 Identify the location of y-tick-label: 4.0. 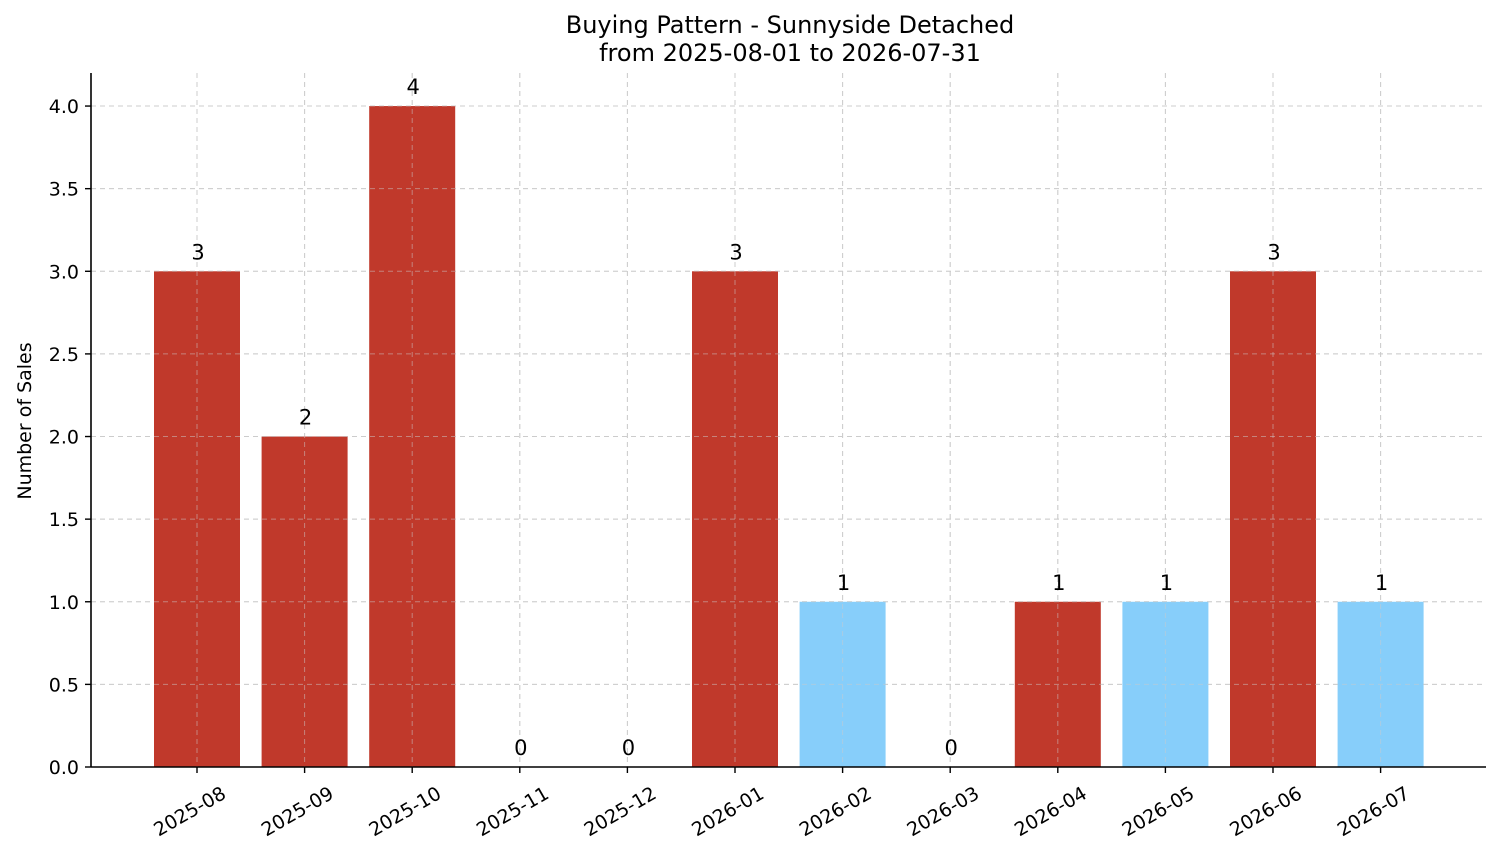
(64, 107).